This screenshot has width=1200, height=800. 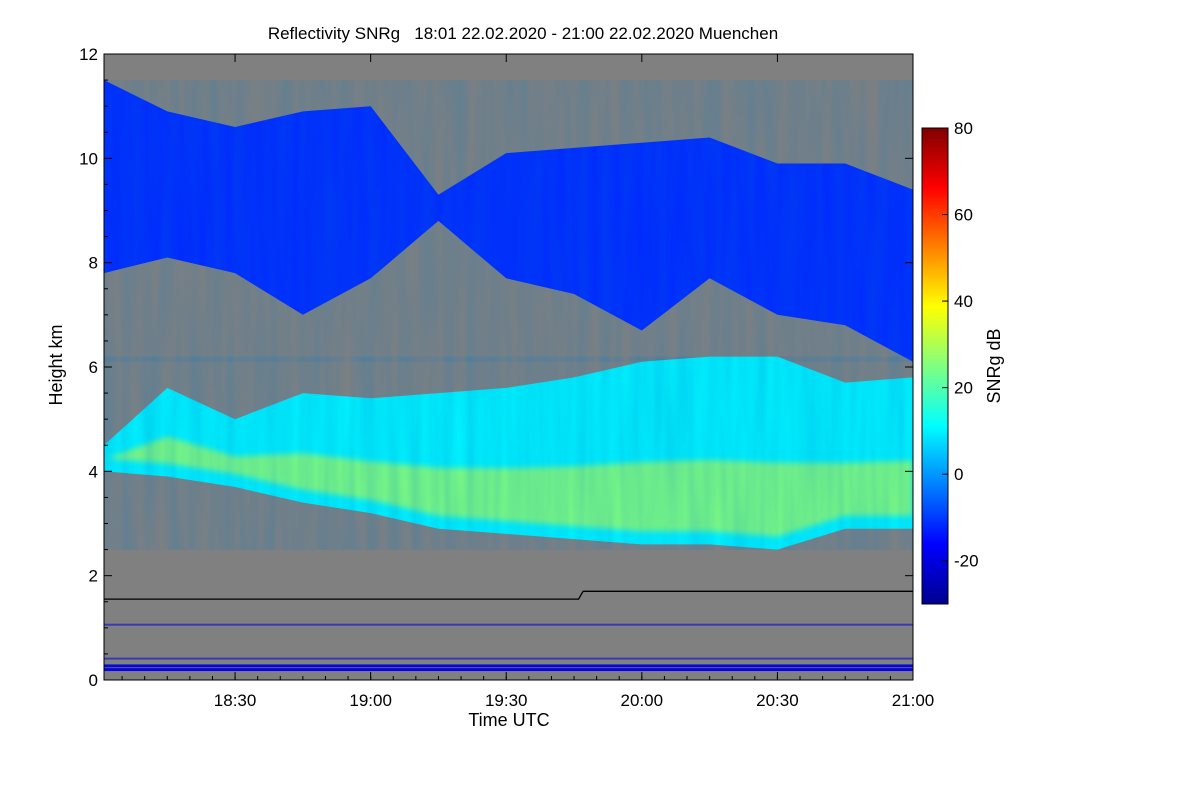 I want to click on colorbar-tick-label: 40, so click(x=963, y=301).